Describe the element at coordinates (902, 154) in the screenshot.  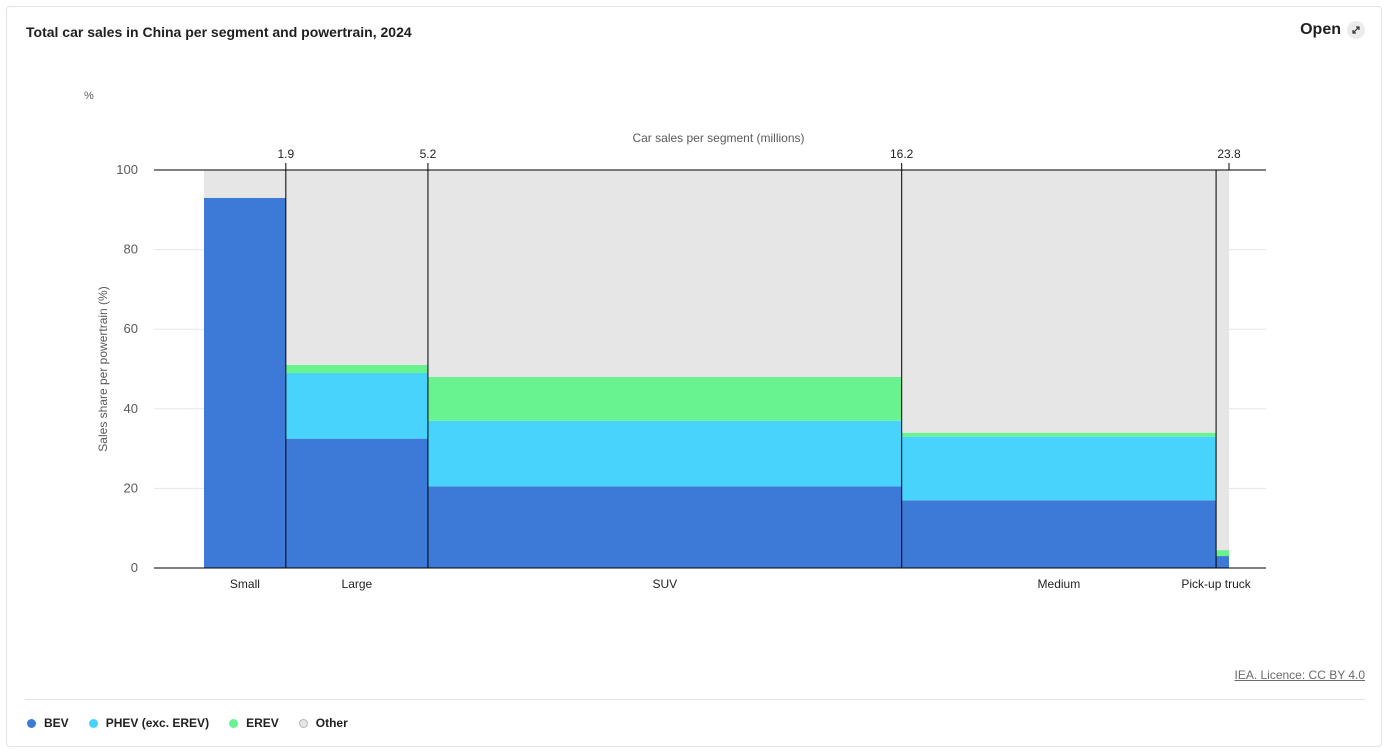
I see `top-axis-tick-label: 16.2` at that location.